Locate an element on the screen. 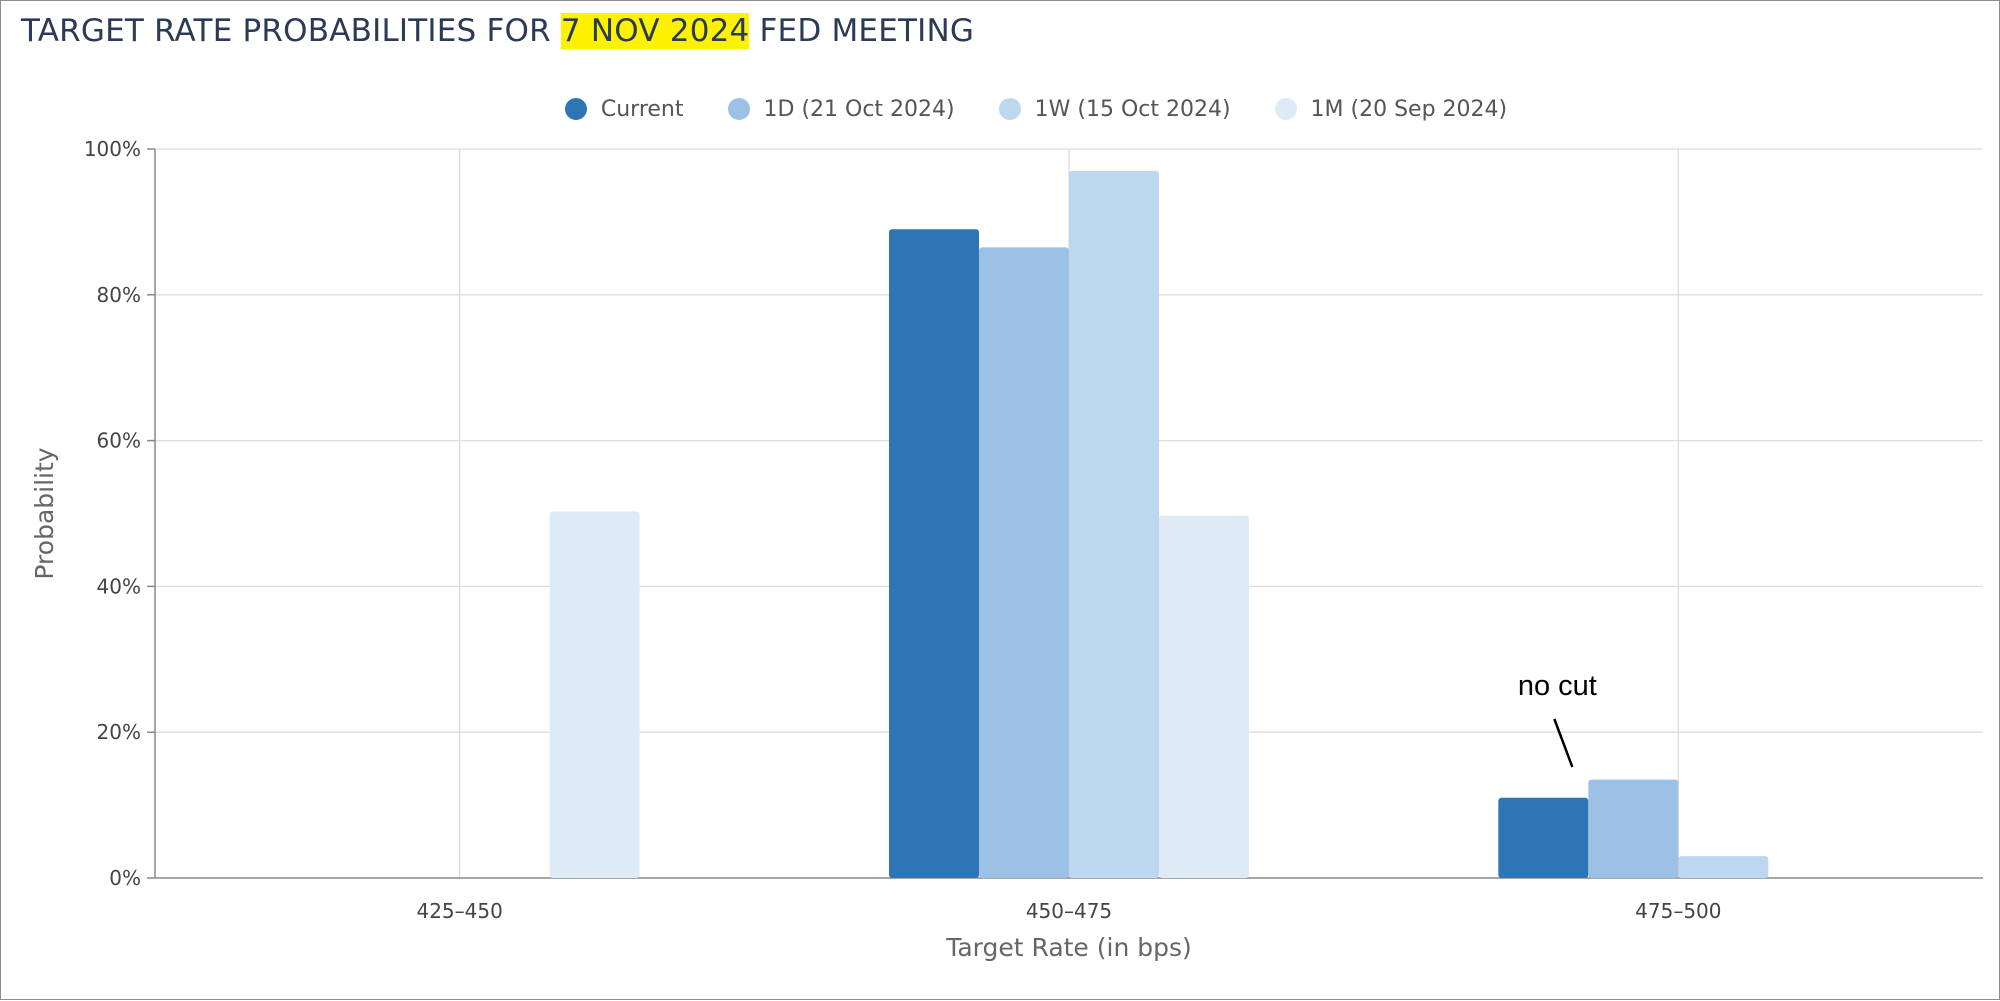  x-tick-label: 425–450 is located at coordinates (459, 911).